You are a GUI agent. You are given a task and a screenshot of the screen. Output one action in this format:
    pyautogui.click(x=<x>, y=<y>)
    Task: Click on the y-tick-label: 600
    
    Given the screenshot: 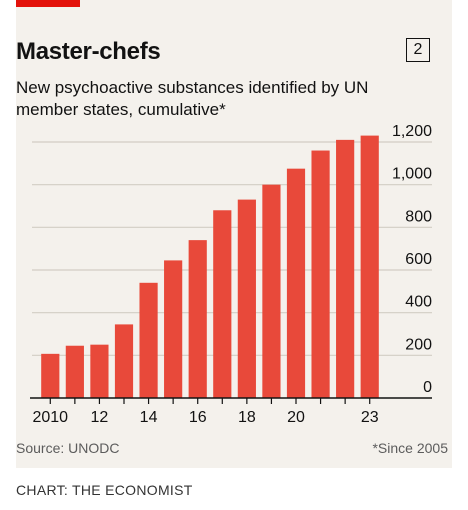 What is the action you would take?
    pyautogui.click(x=418, y=259)
    